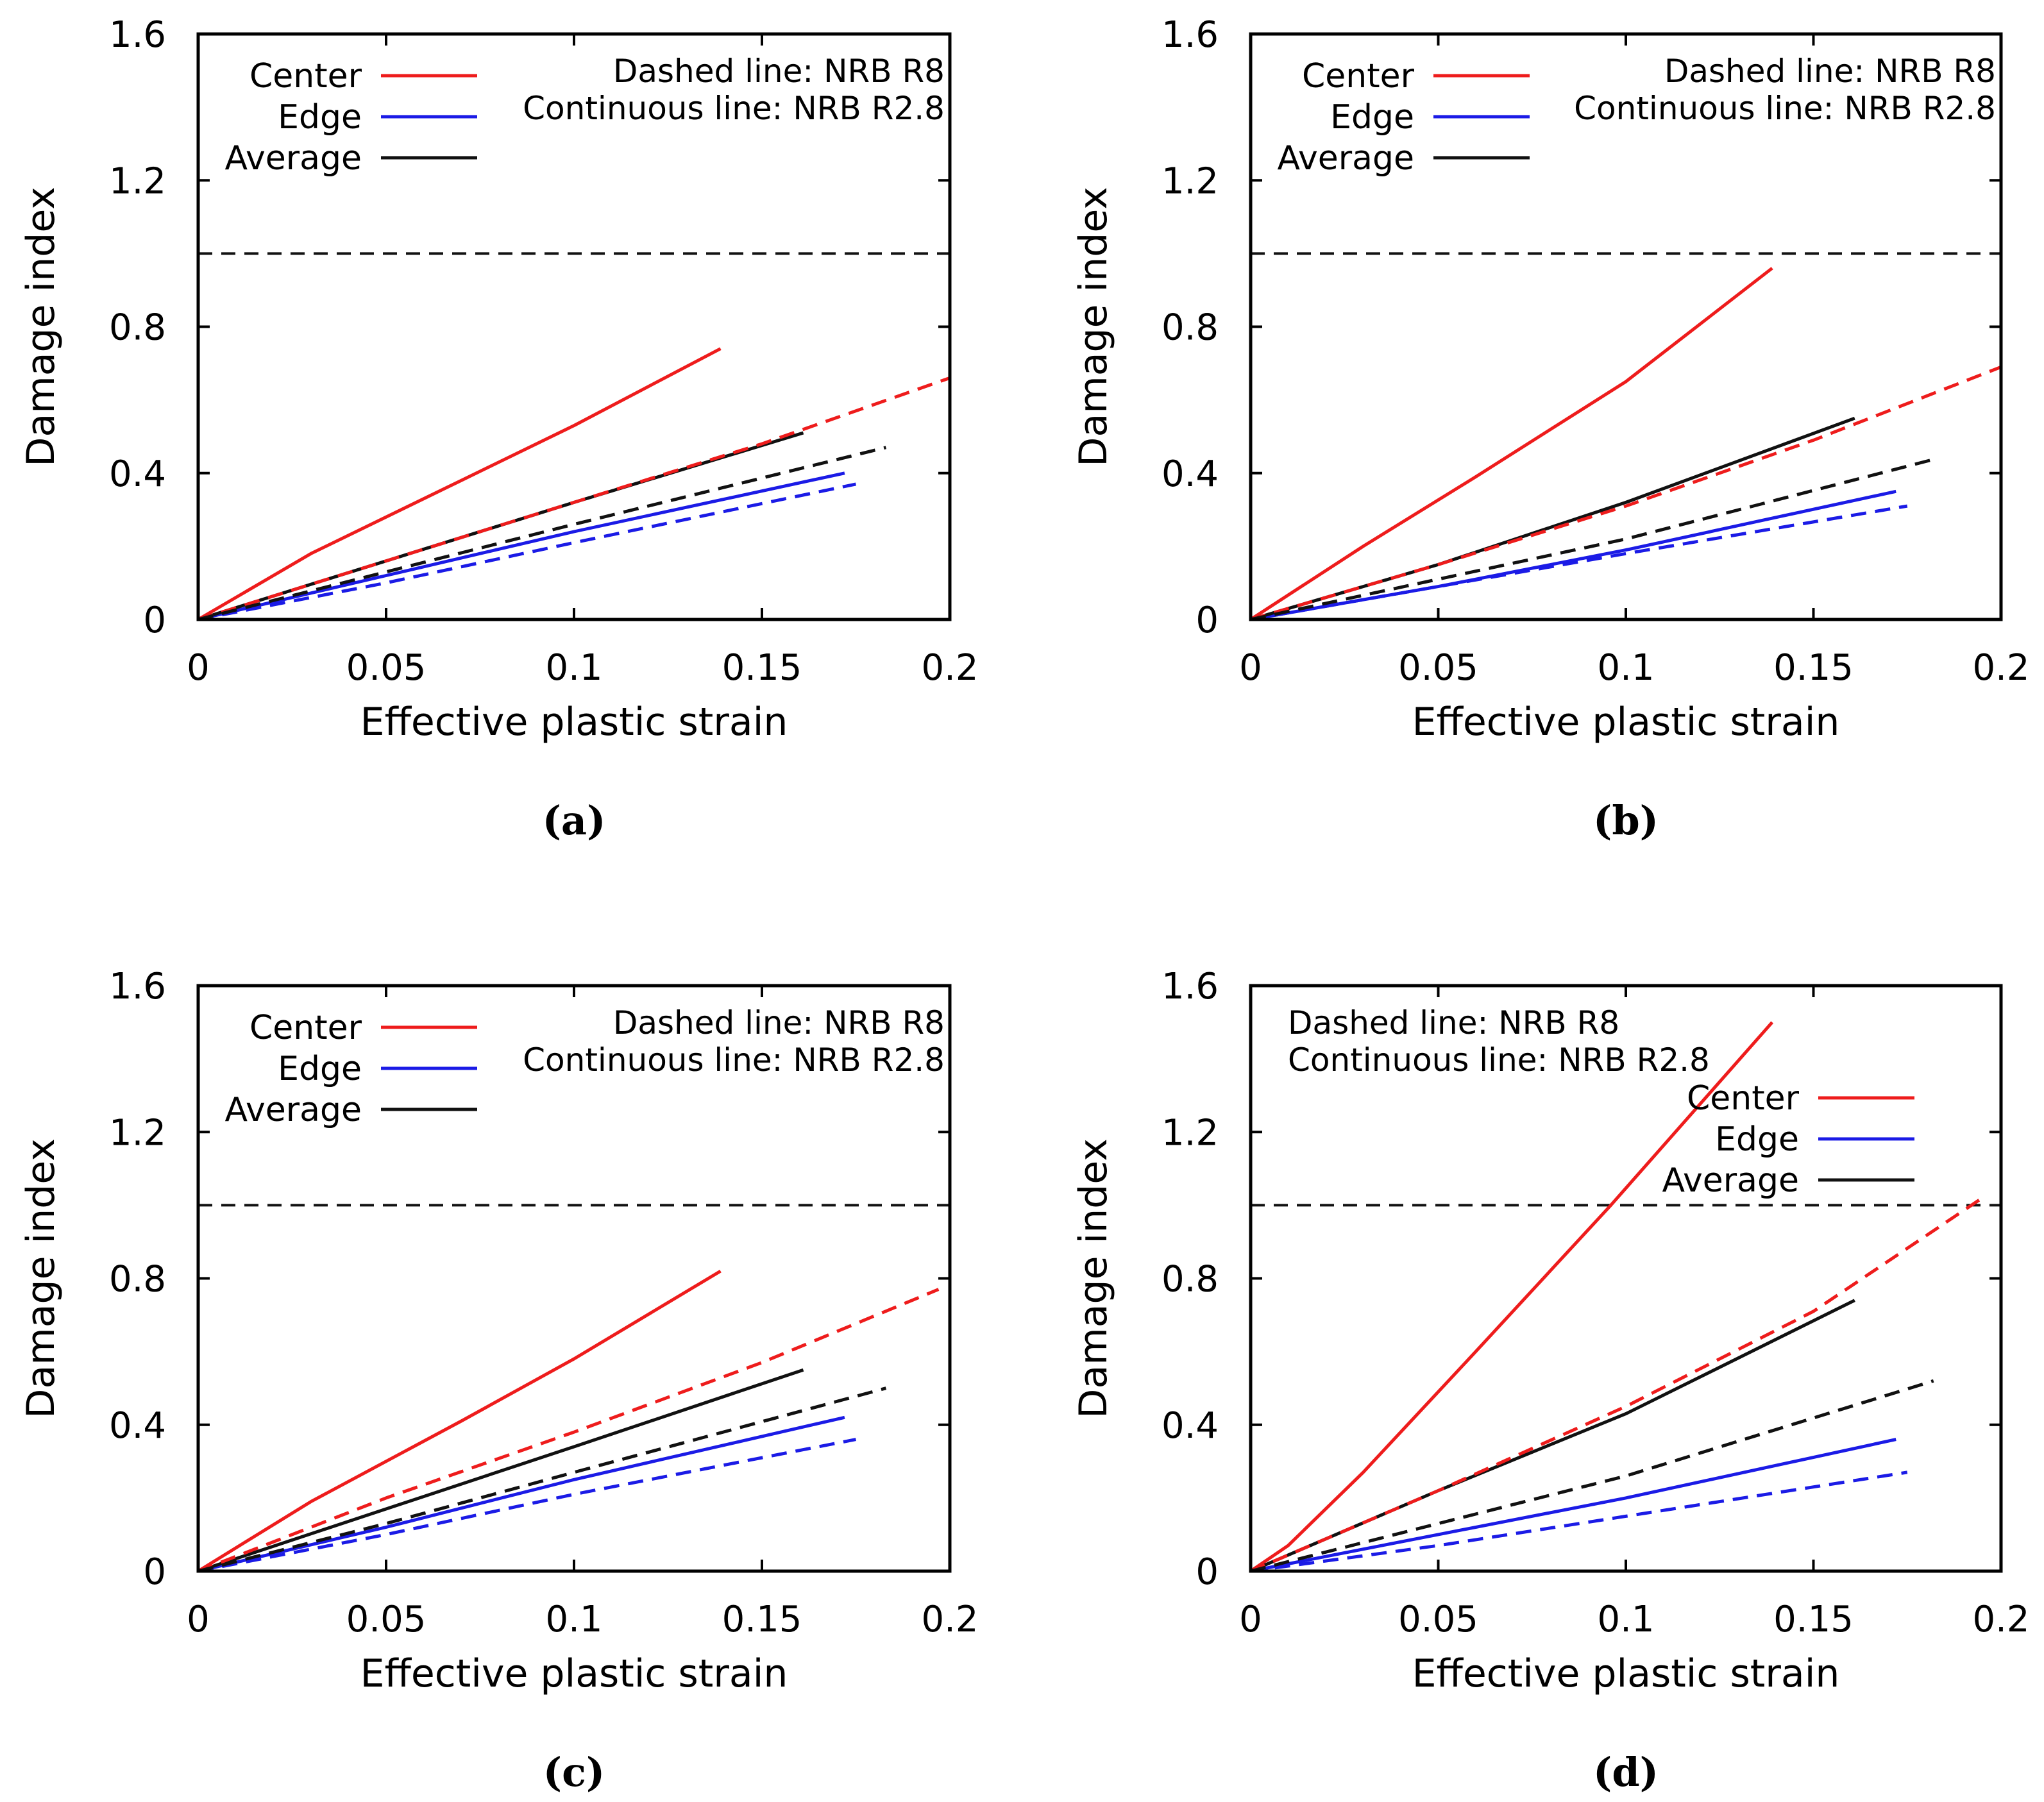  What do you see at coordinates (1626, 1772) in the screenshot?
I see `panel-caption: (d)` at bounding box center [1626, 1772].